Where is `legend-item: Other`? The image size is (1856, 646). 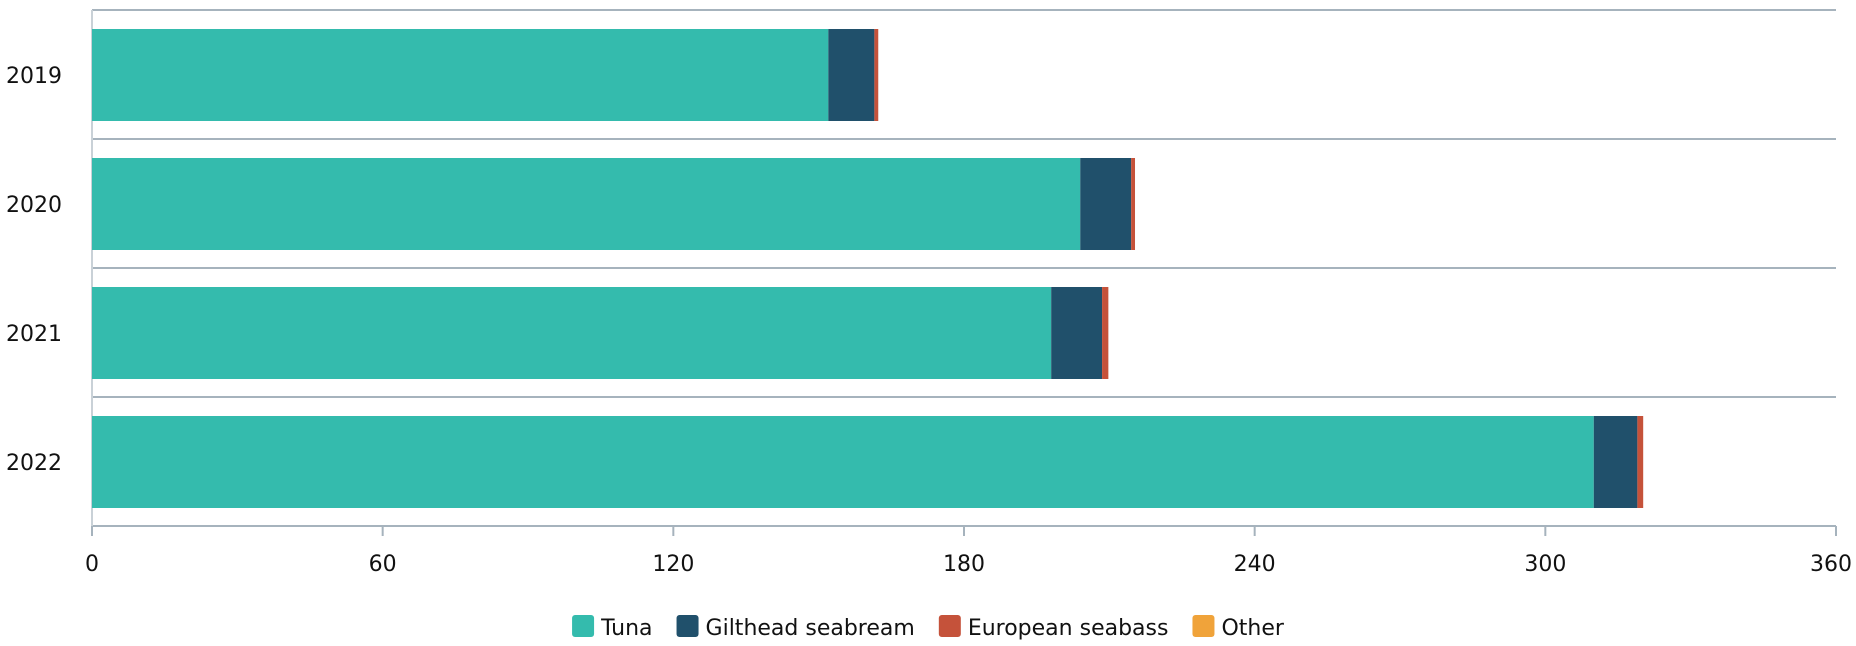 legend-item: Other is located at coordinates (1238, 628).